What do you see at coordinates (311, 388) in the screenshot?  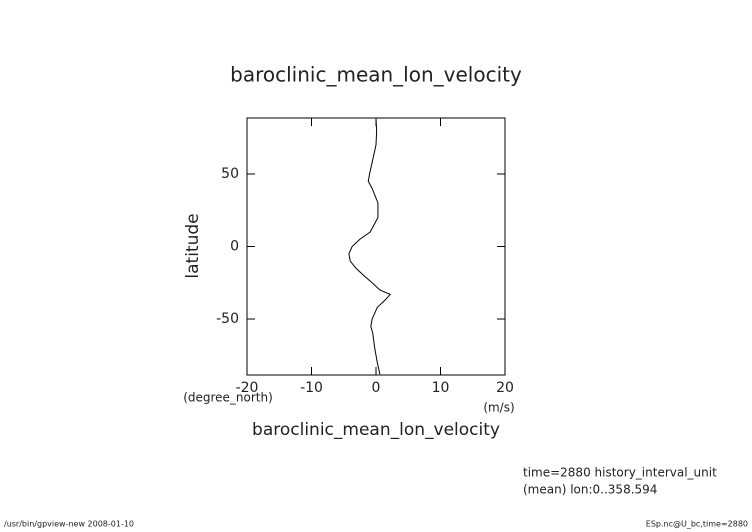 I see `x-tick-label: -10` at bounding box center [311, 388].